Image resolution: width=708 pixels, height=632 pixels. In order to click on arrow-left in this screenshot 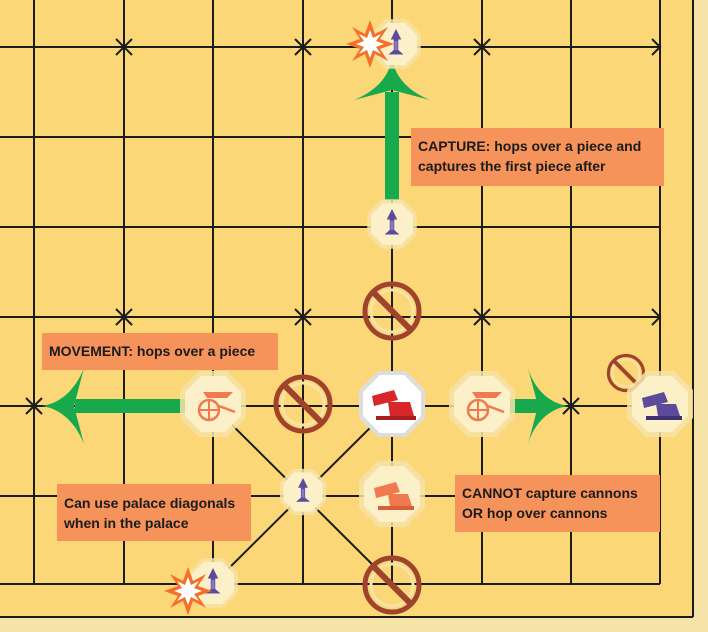, I will do `click(113, 406)`.